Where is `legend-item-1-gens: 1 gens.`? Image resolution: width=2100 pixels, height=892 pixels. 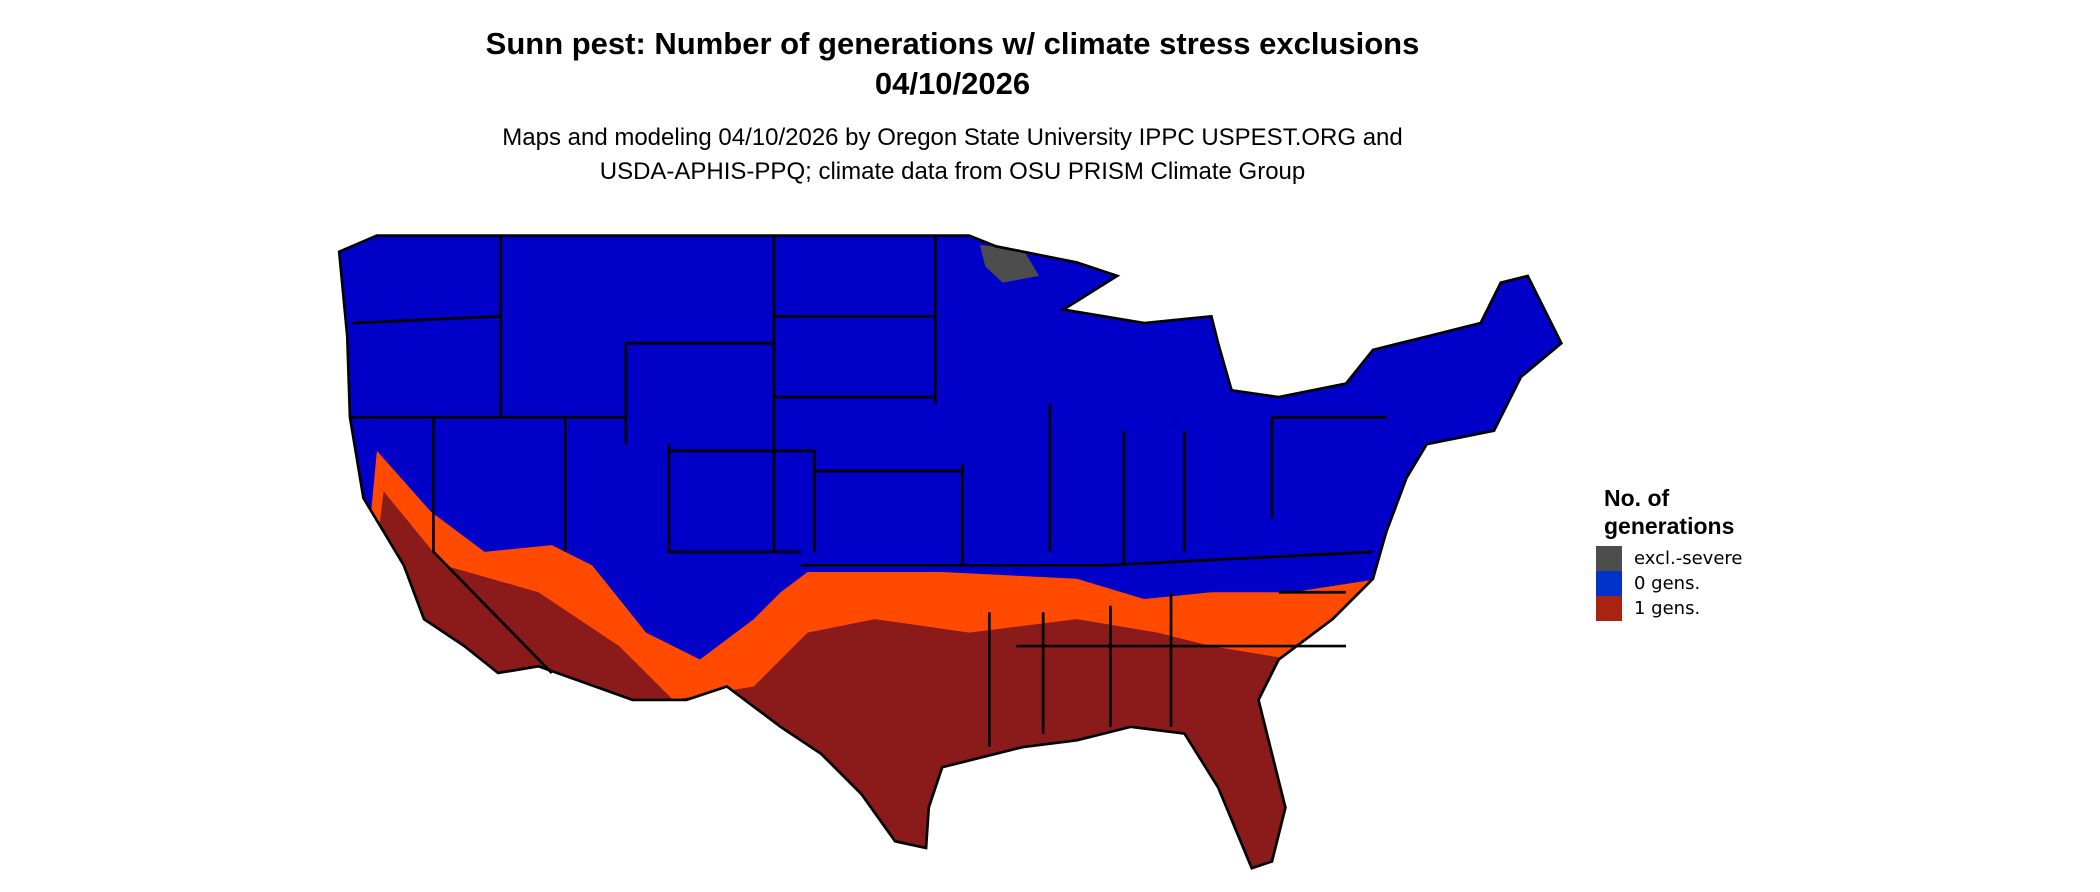 legend-item-1-gens: 1 gens. is located at coordinates (1648, 608).